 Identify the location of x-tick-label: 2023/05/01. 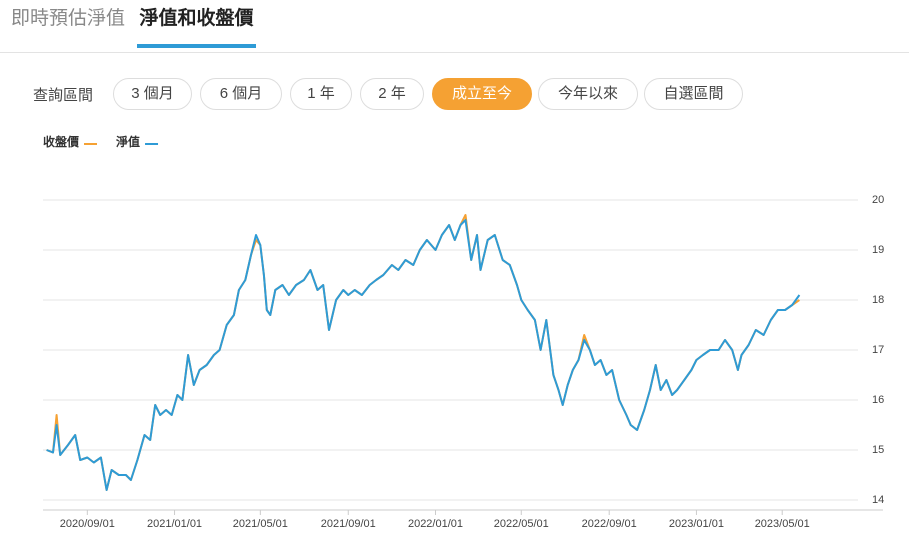
(782, 524).